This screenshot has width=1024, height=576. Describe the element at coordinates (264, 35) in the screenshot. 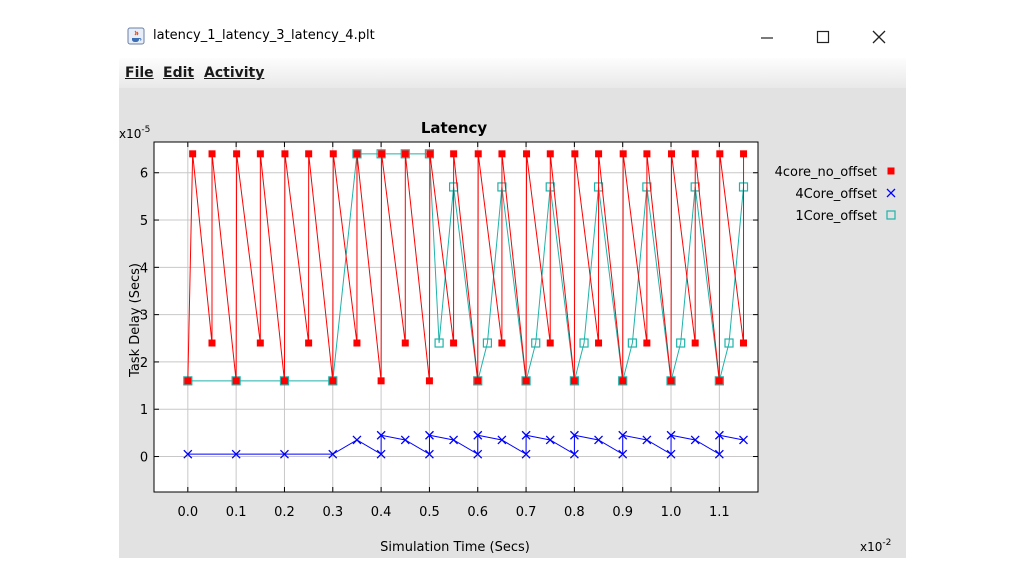

I see `window-title: latency_1_latency_3_latency_4.plt` at that location.